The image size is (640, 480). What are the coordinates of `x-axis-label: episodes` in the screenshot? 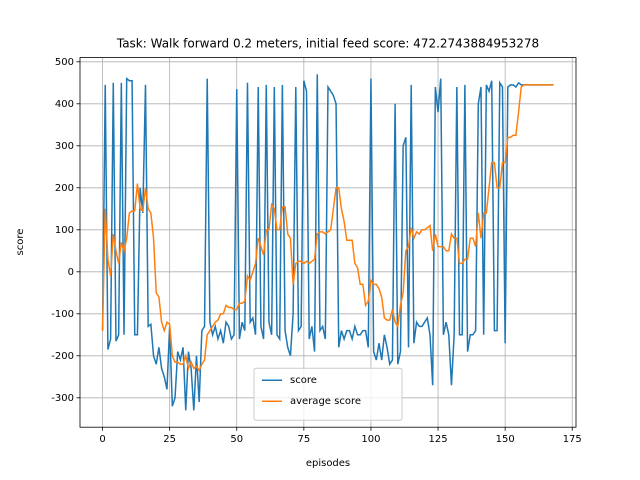 It's located at (328, 463).